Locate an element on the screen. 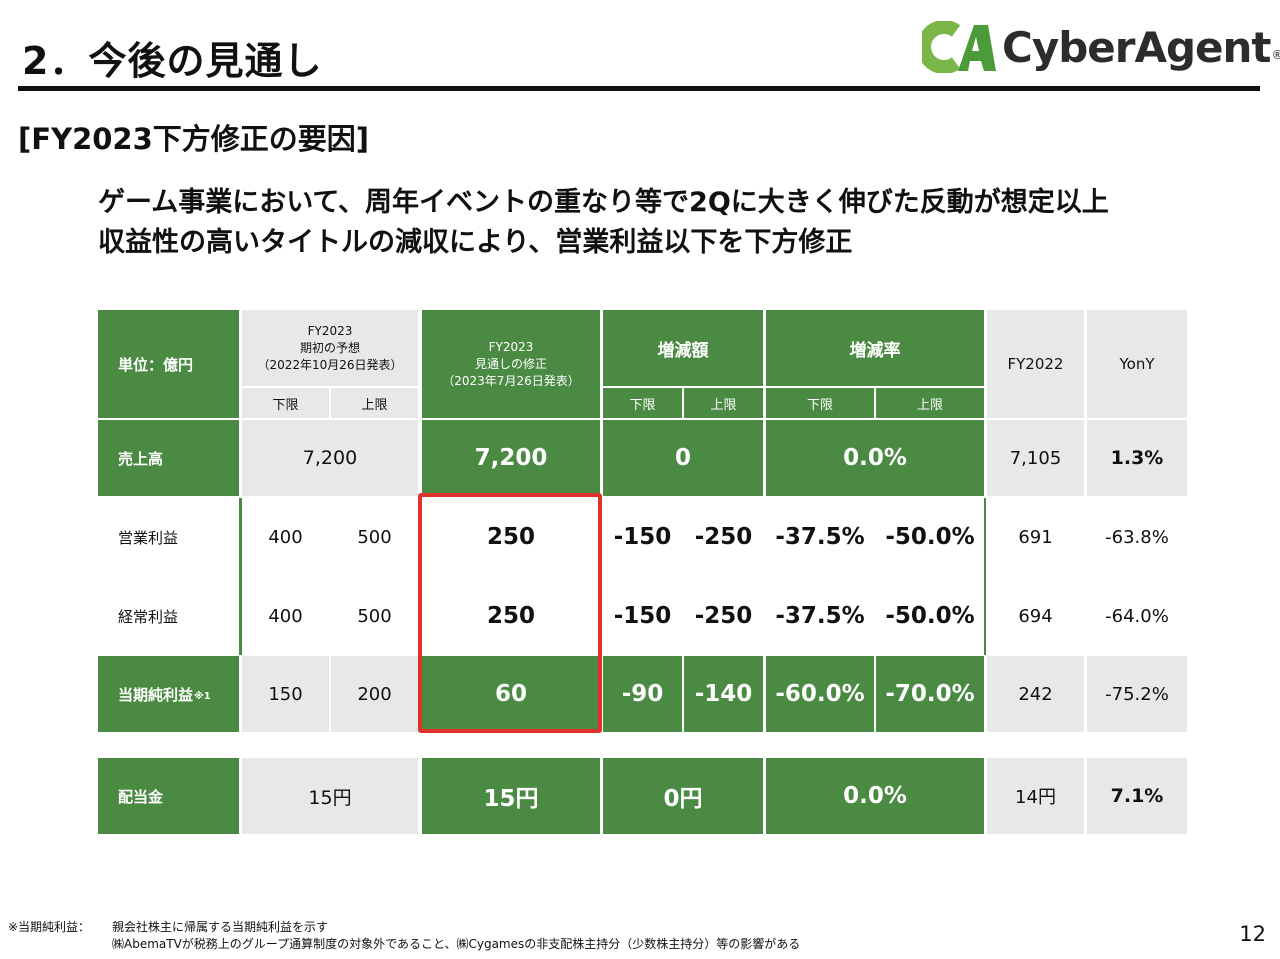  dividend-change-rate: 0.0% is located at coordinates (875, 796).